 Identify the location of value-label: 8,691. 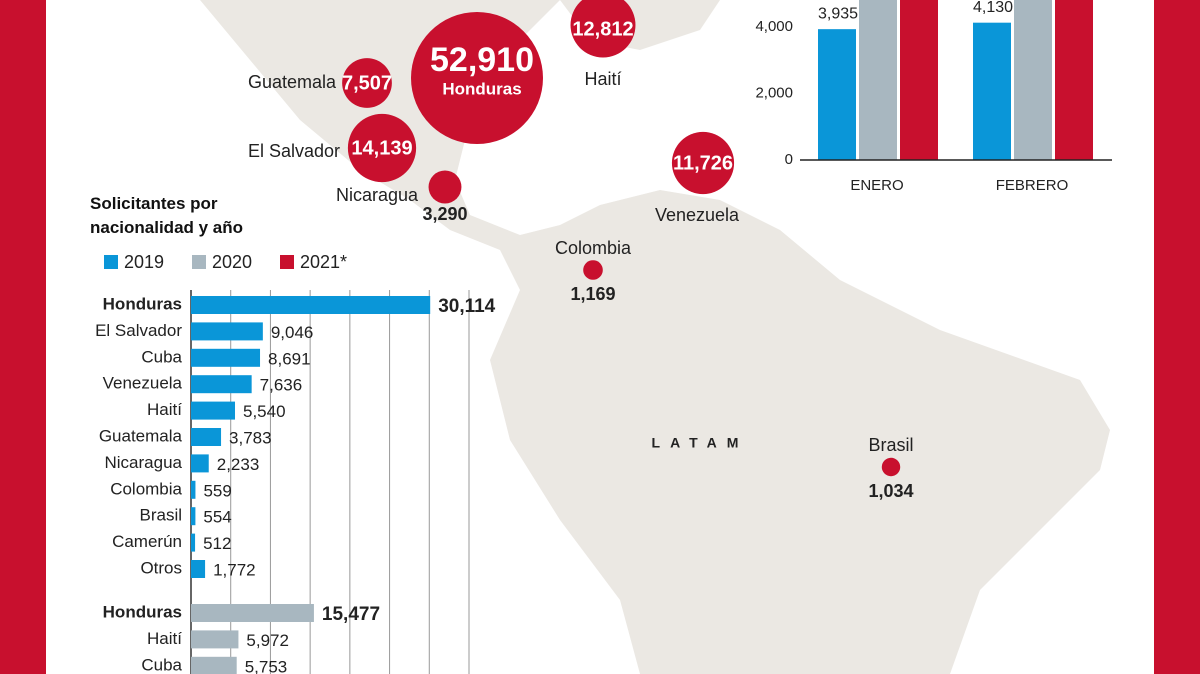
(289, 358).